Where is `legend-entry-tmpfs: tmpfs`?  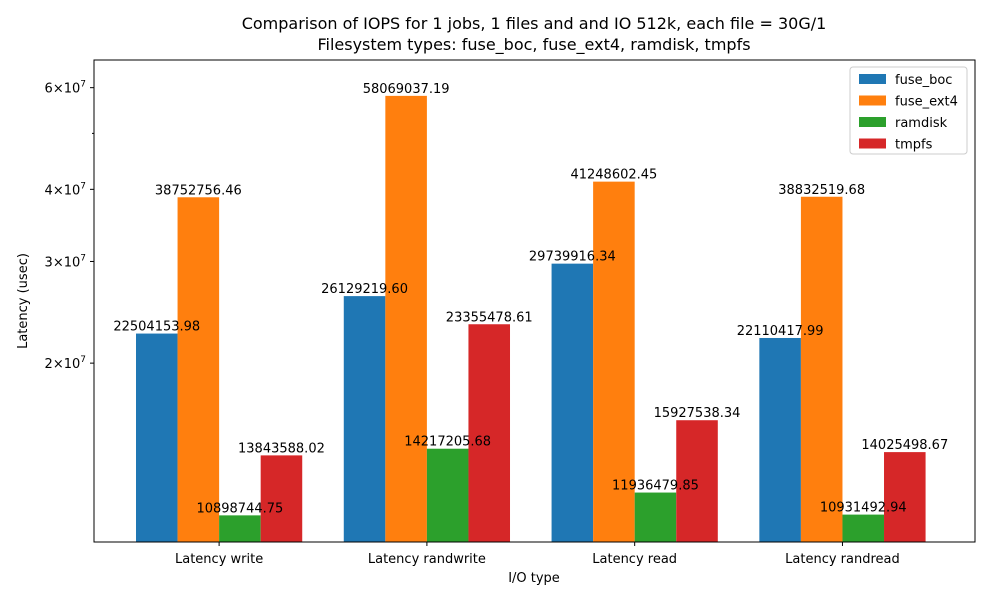
legend-entry-tmpfs: tmpfs is located at coordinates (914, 145).